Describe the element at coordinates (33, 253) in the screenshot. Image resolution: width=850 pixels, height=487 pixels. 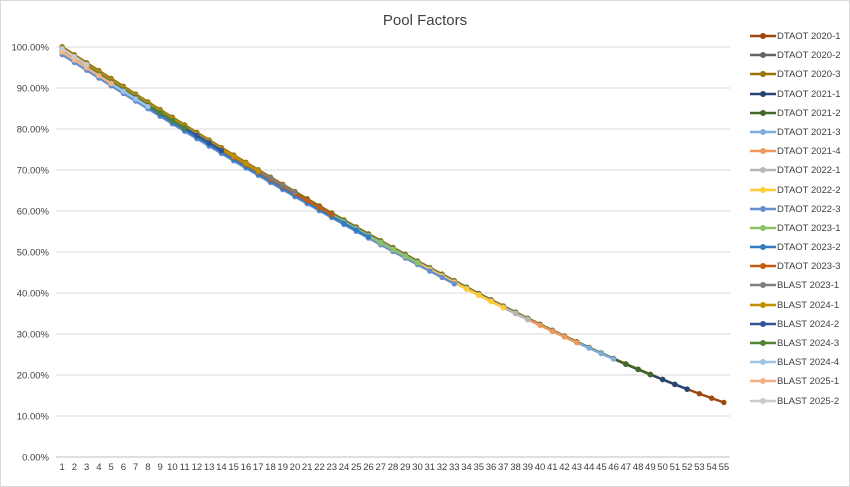
I see `y-tick-label: 50.00%` at that location.